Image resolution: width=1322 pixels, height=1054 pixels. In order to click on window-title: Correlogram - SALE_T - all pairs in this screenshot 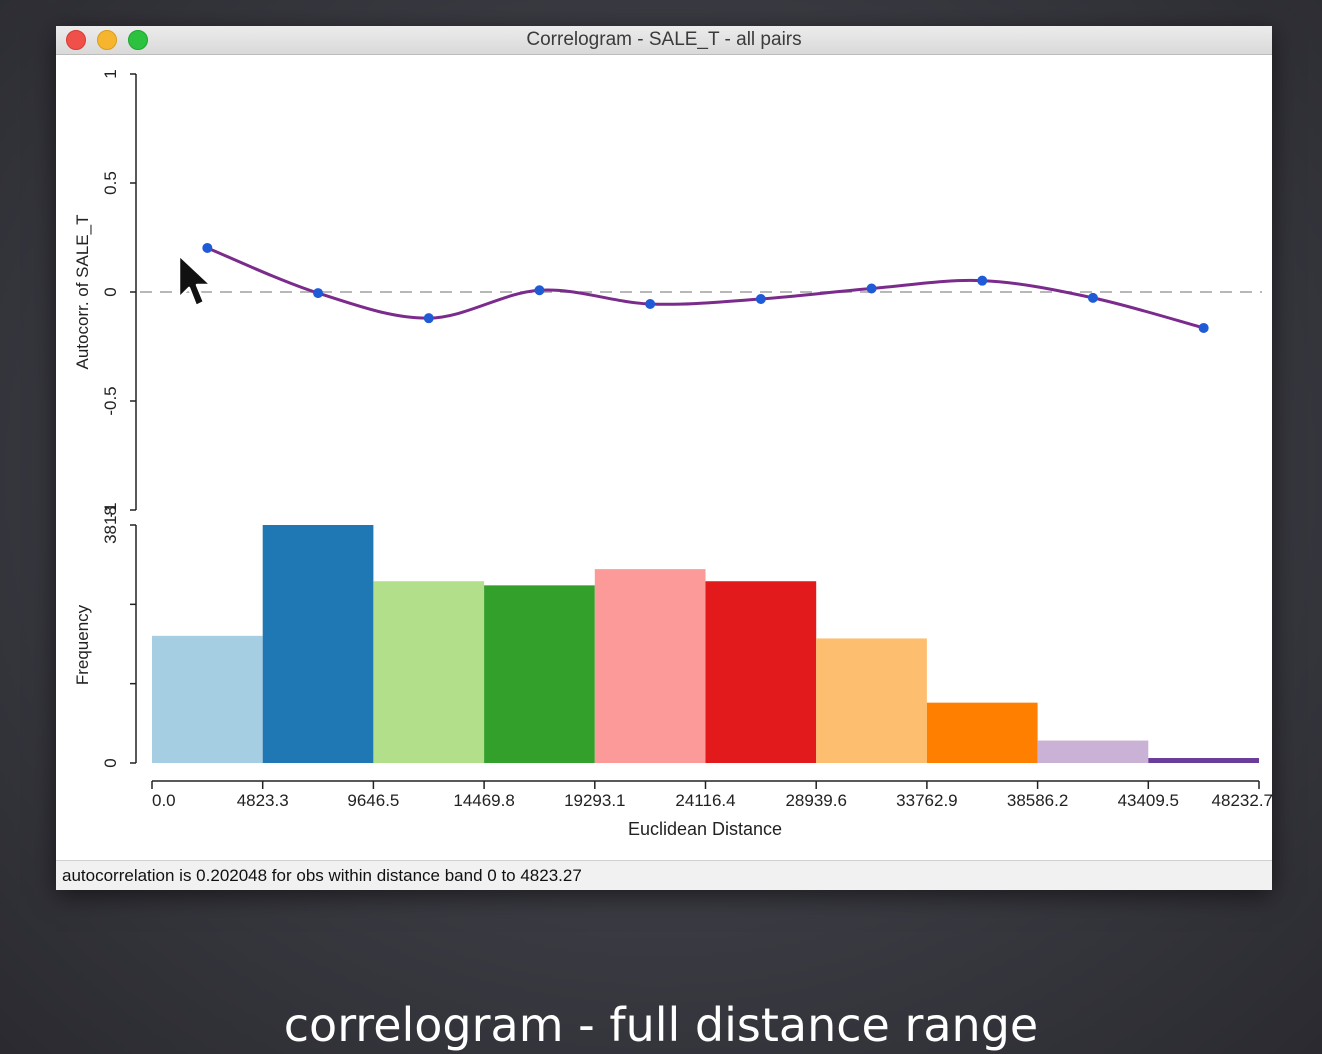, I will do `click(664, 39)`.